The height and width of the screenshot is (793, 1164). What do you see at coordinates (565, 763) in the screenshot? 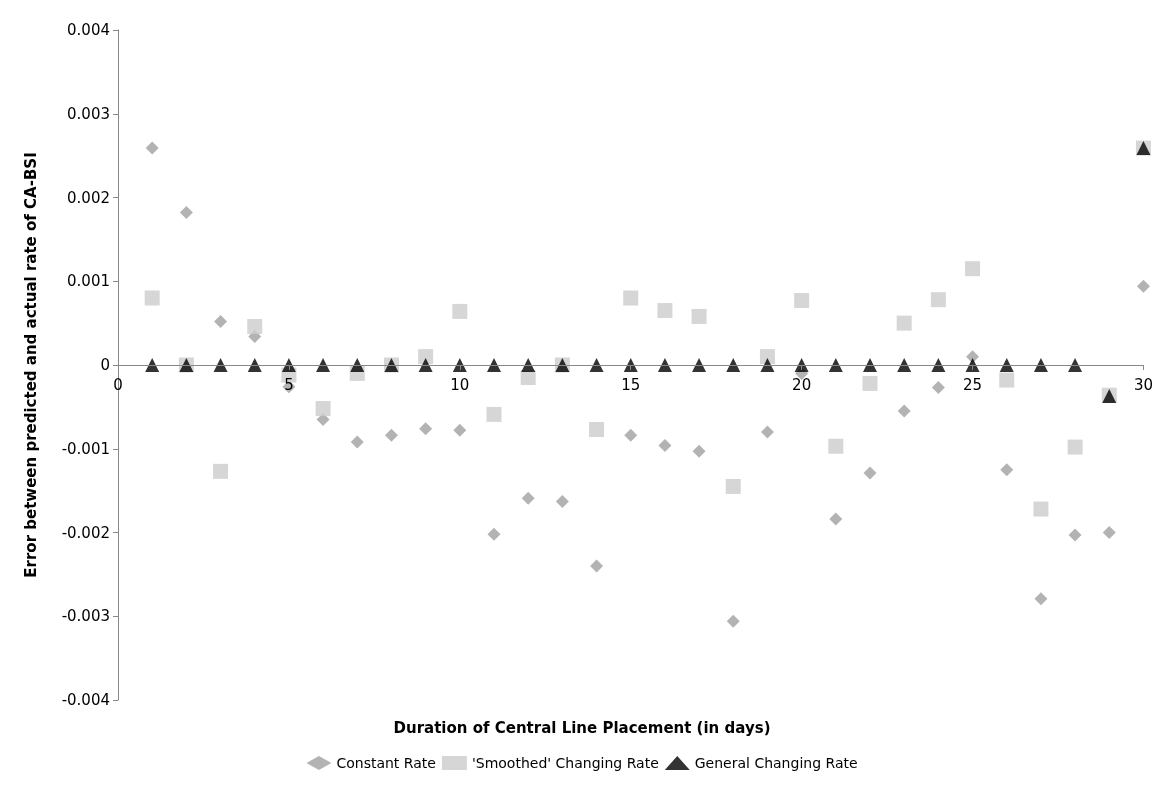
I see `legend-label: 'Smoothed' Changing Rate` at bounding box center [565, 763].